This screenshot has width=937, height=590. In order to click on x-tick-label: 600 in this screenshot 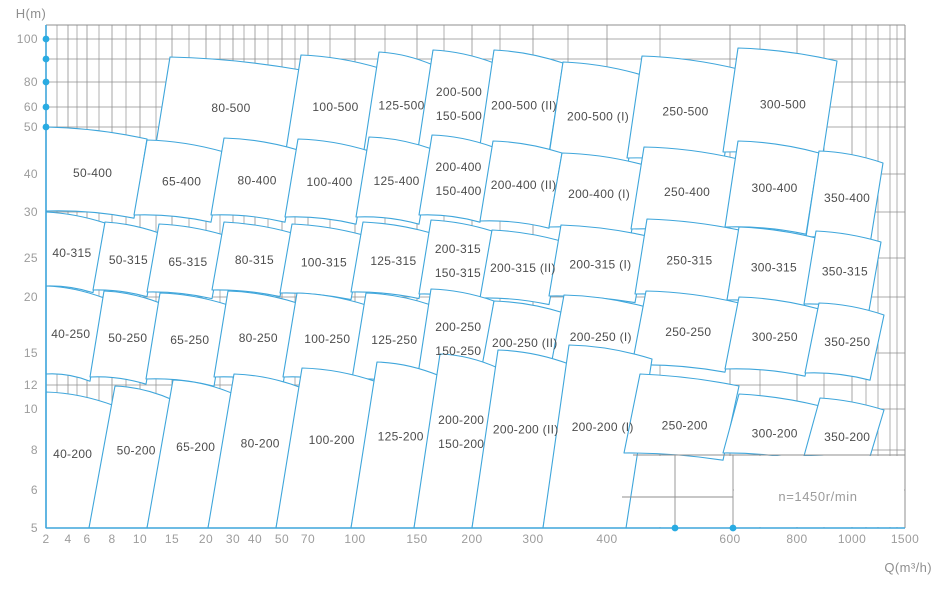, I will do `click(729, 539)`.